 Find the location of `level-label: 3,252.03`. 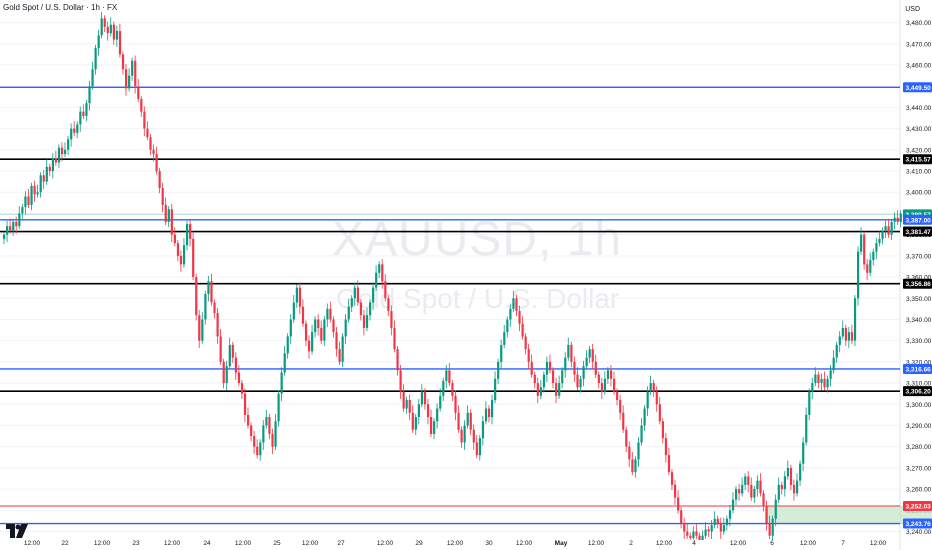

level-label: 3,252.03 is located at coordinates (919, 507).